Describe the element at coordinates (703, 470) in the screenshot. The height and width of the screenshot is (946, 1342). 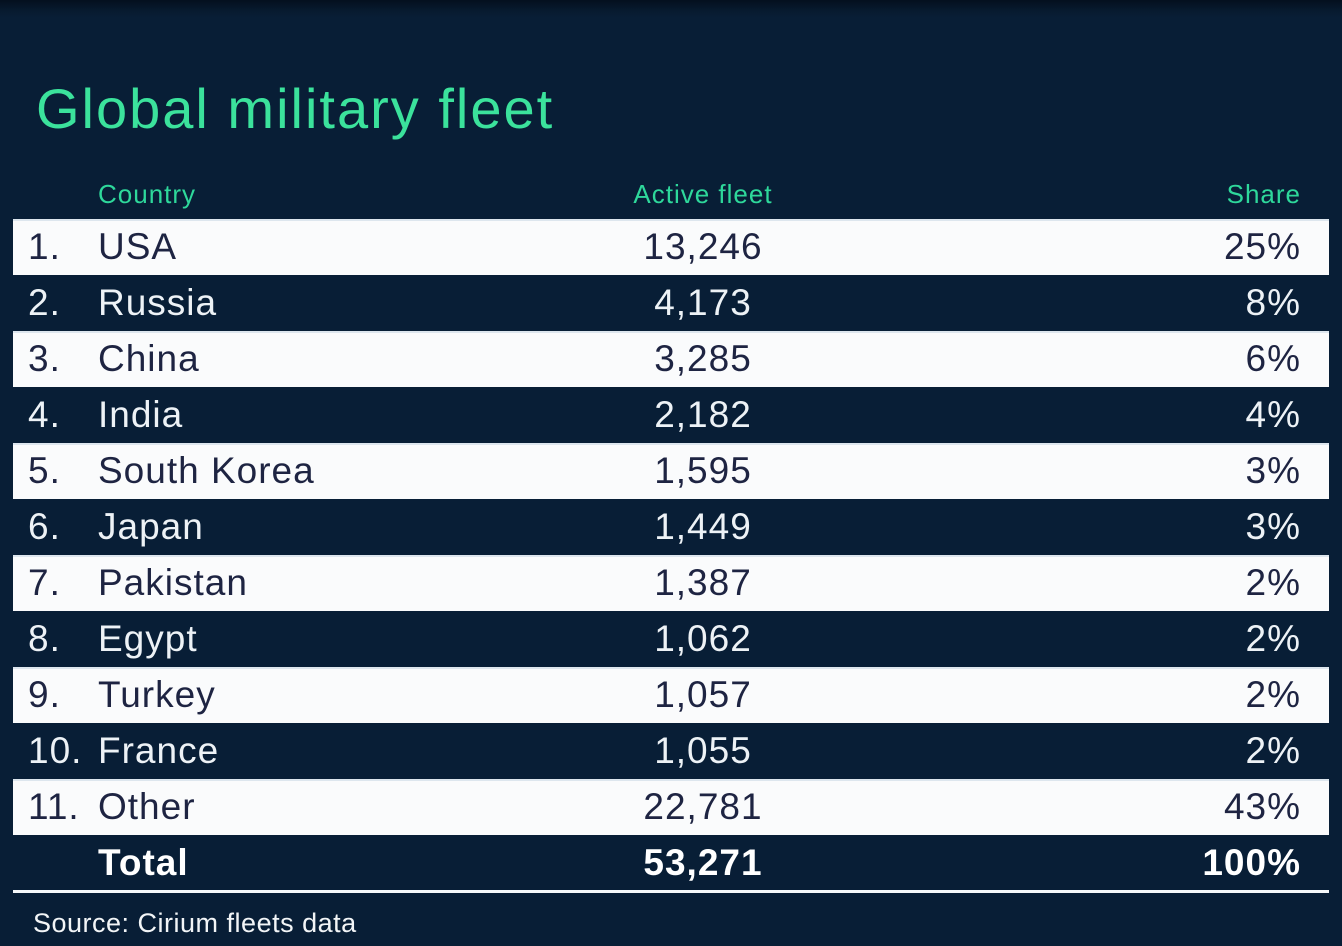
I see `active-fleet-cell: 1,595` at that location.